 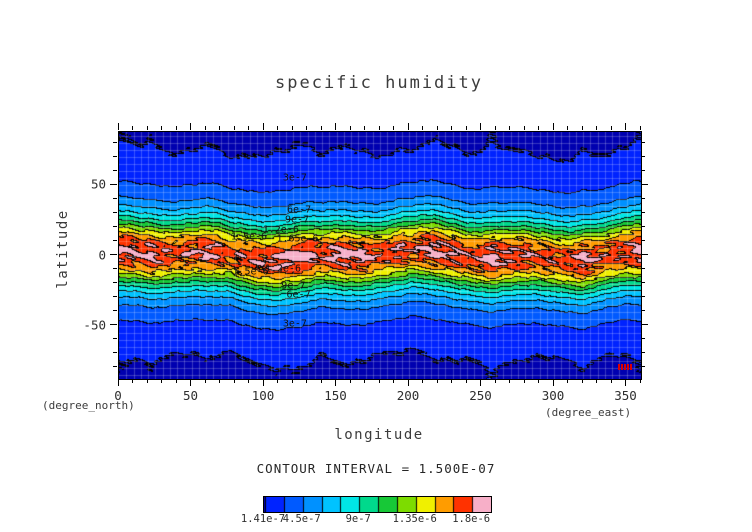 What do you see at coordinates (190, 395) in the screenshot?
I see `x-tick-label: 50` at bounding box center [190, 395].